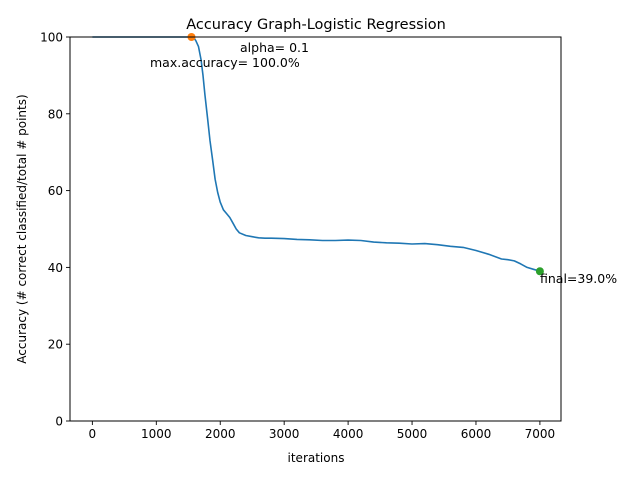 The height and width of the screenshot is (480, 640). I want to click on y-tick-label: 0, so click(59, 422).